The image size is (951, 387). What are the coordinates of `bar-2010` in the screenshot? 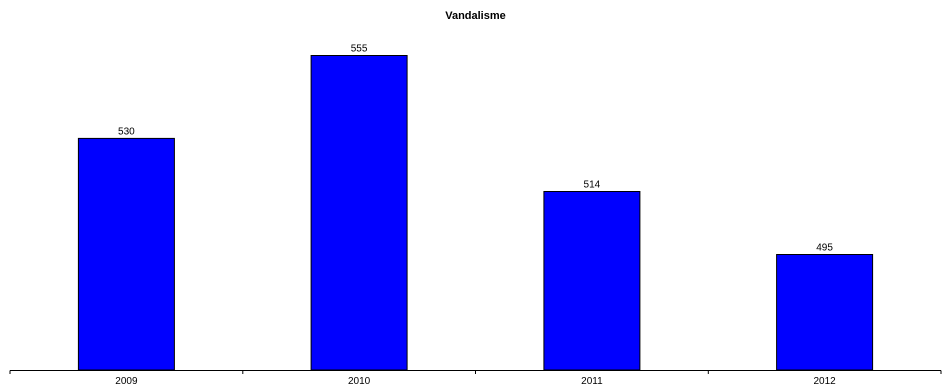 It's located at (359, 213).